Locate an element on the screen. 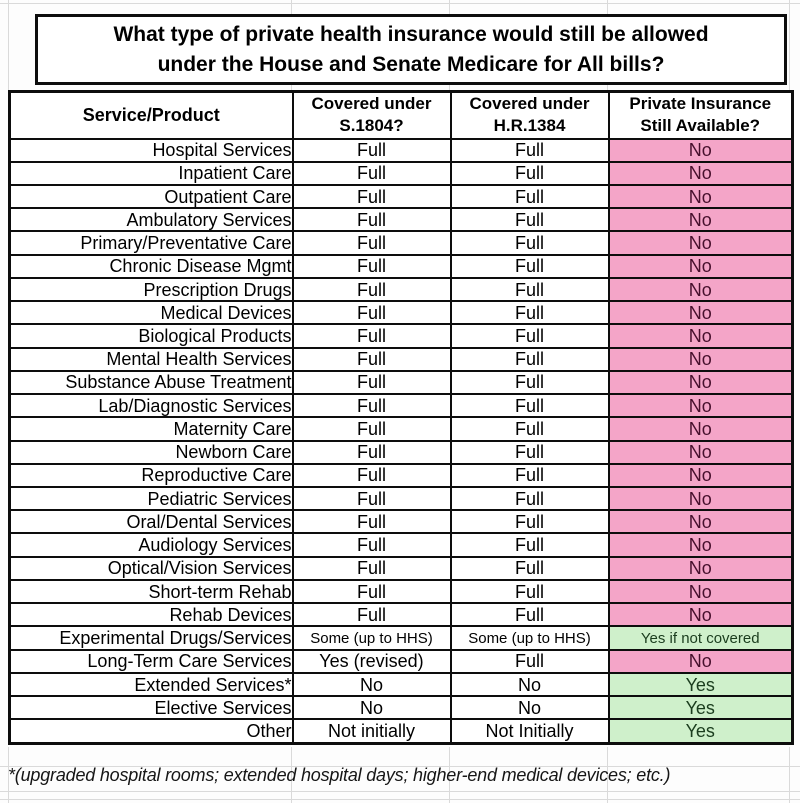 The height and width of the screenshot is (803, 800). table-row: Hospital Services Full Full No is located at coordinates (401, 150).